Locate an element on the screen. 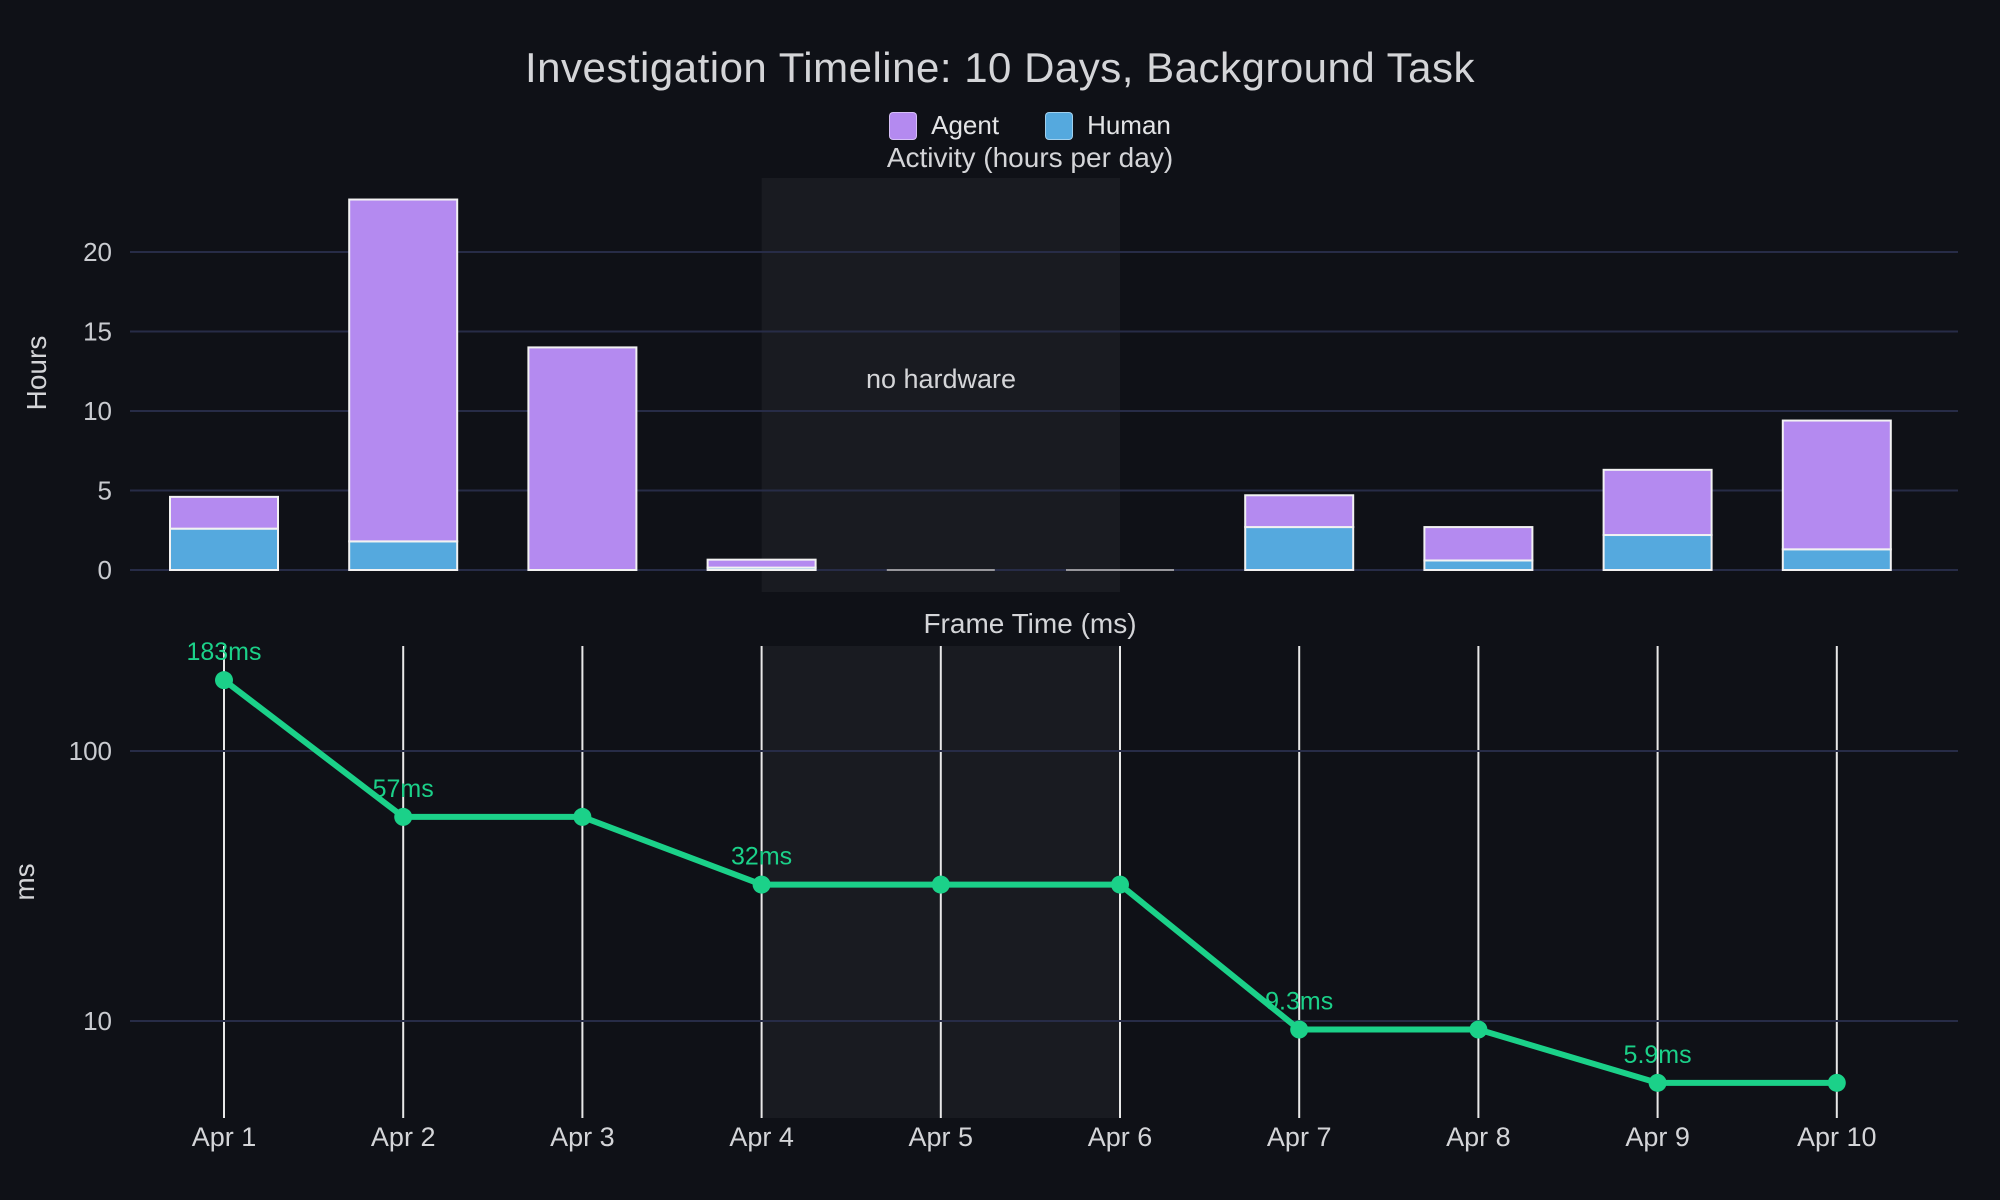 This screenshot has width=2000, height=1200. hours-tick-label: 0 is located at coordinates (105, 570).